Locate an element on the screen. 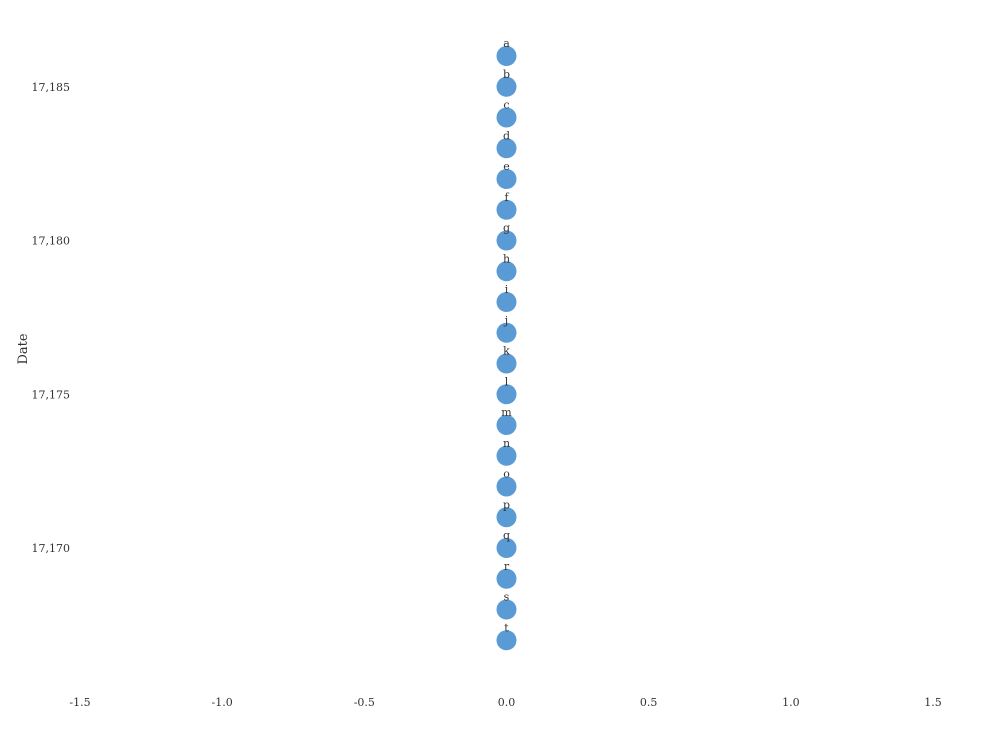  data-point-label: e is located at coordinates (506, 166).